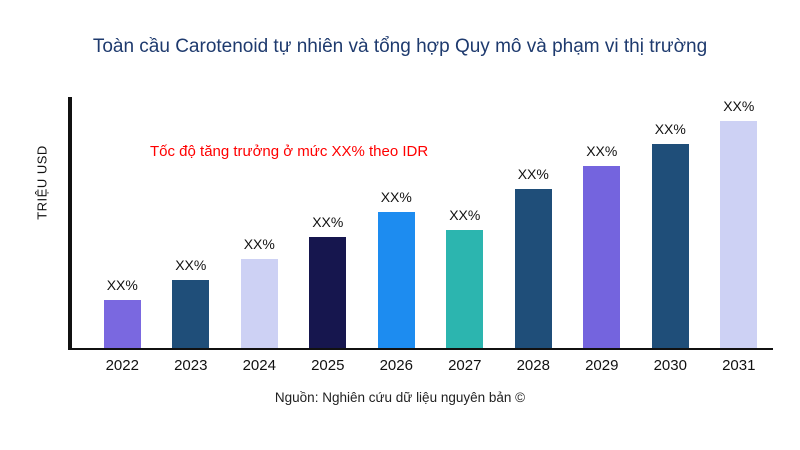 The width and height of the screenshot is (800, 450). I want to click on y-axis-label: TRIỆU USD, so click(42, 182).